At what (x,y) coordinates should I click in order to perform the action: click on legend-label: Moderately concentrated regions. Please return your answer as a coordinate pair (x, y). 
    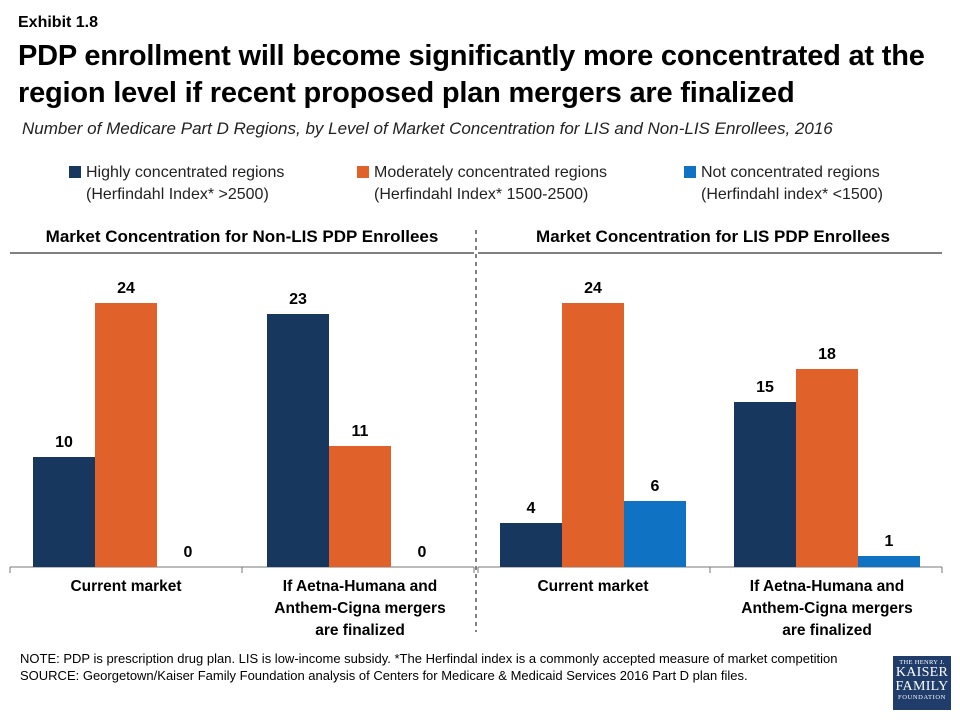
    Looking at the image, I should click on (491, 172).